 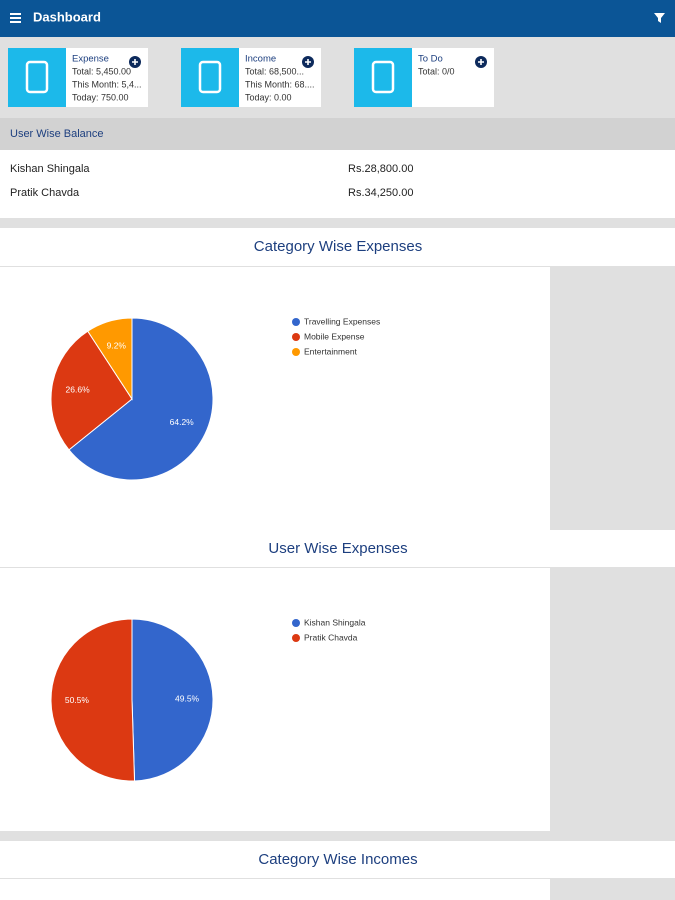 What do you see at coordinates (50, 169) in the screenshot?
I see `balance-name: Kishan Shingala` at bounding box center [50, 169].